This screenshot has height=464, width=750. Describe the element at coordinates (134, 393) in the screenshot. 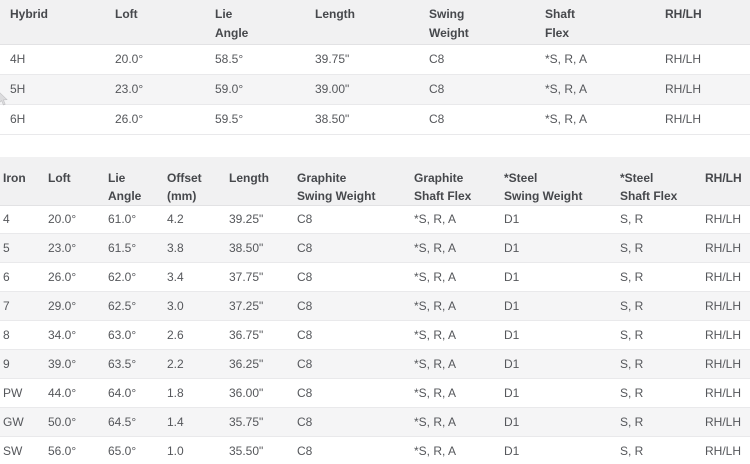

I see `iron-lie-angle-cell: 64.0°` at that location.